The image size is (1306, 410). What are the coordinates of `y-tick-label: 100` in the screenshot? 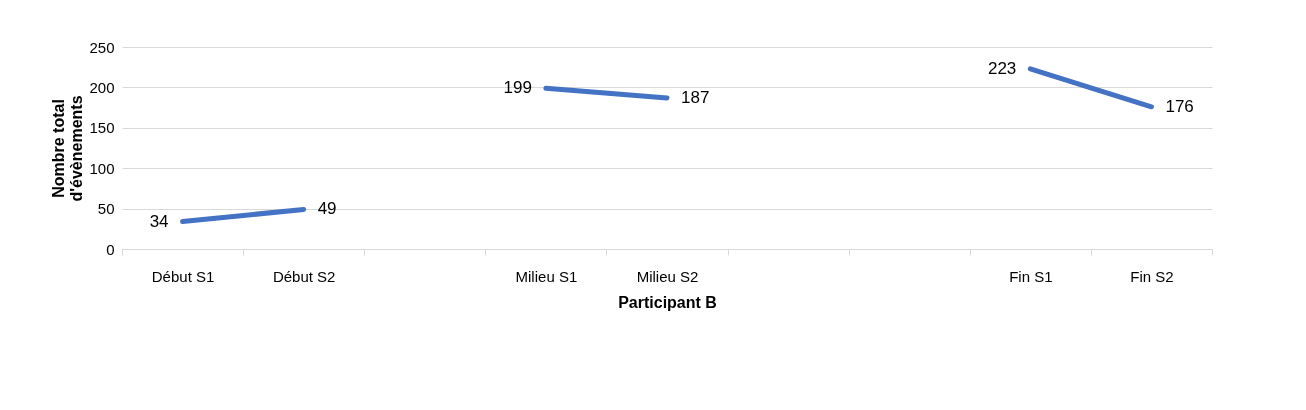 It's located at (102, 168).